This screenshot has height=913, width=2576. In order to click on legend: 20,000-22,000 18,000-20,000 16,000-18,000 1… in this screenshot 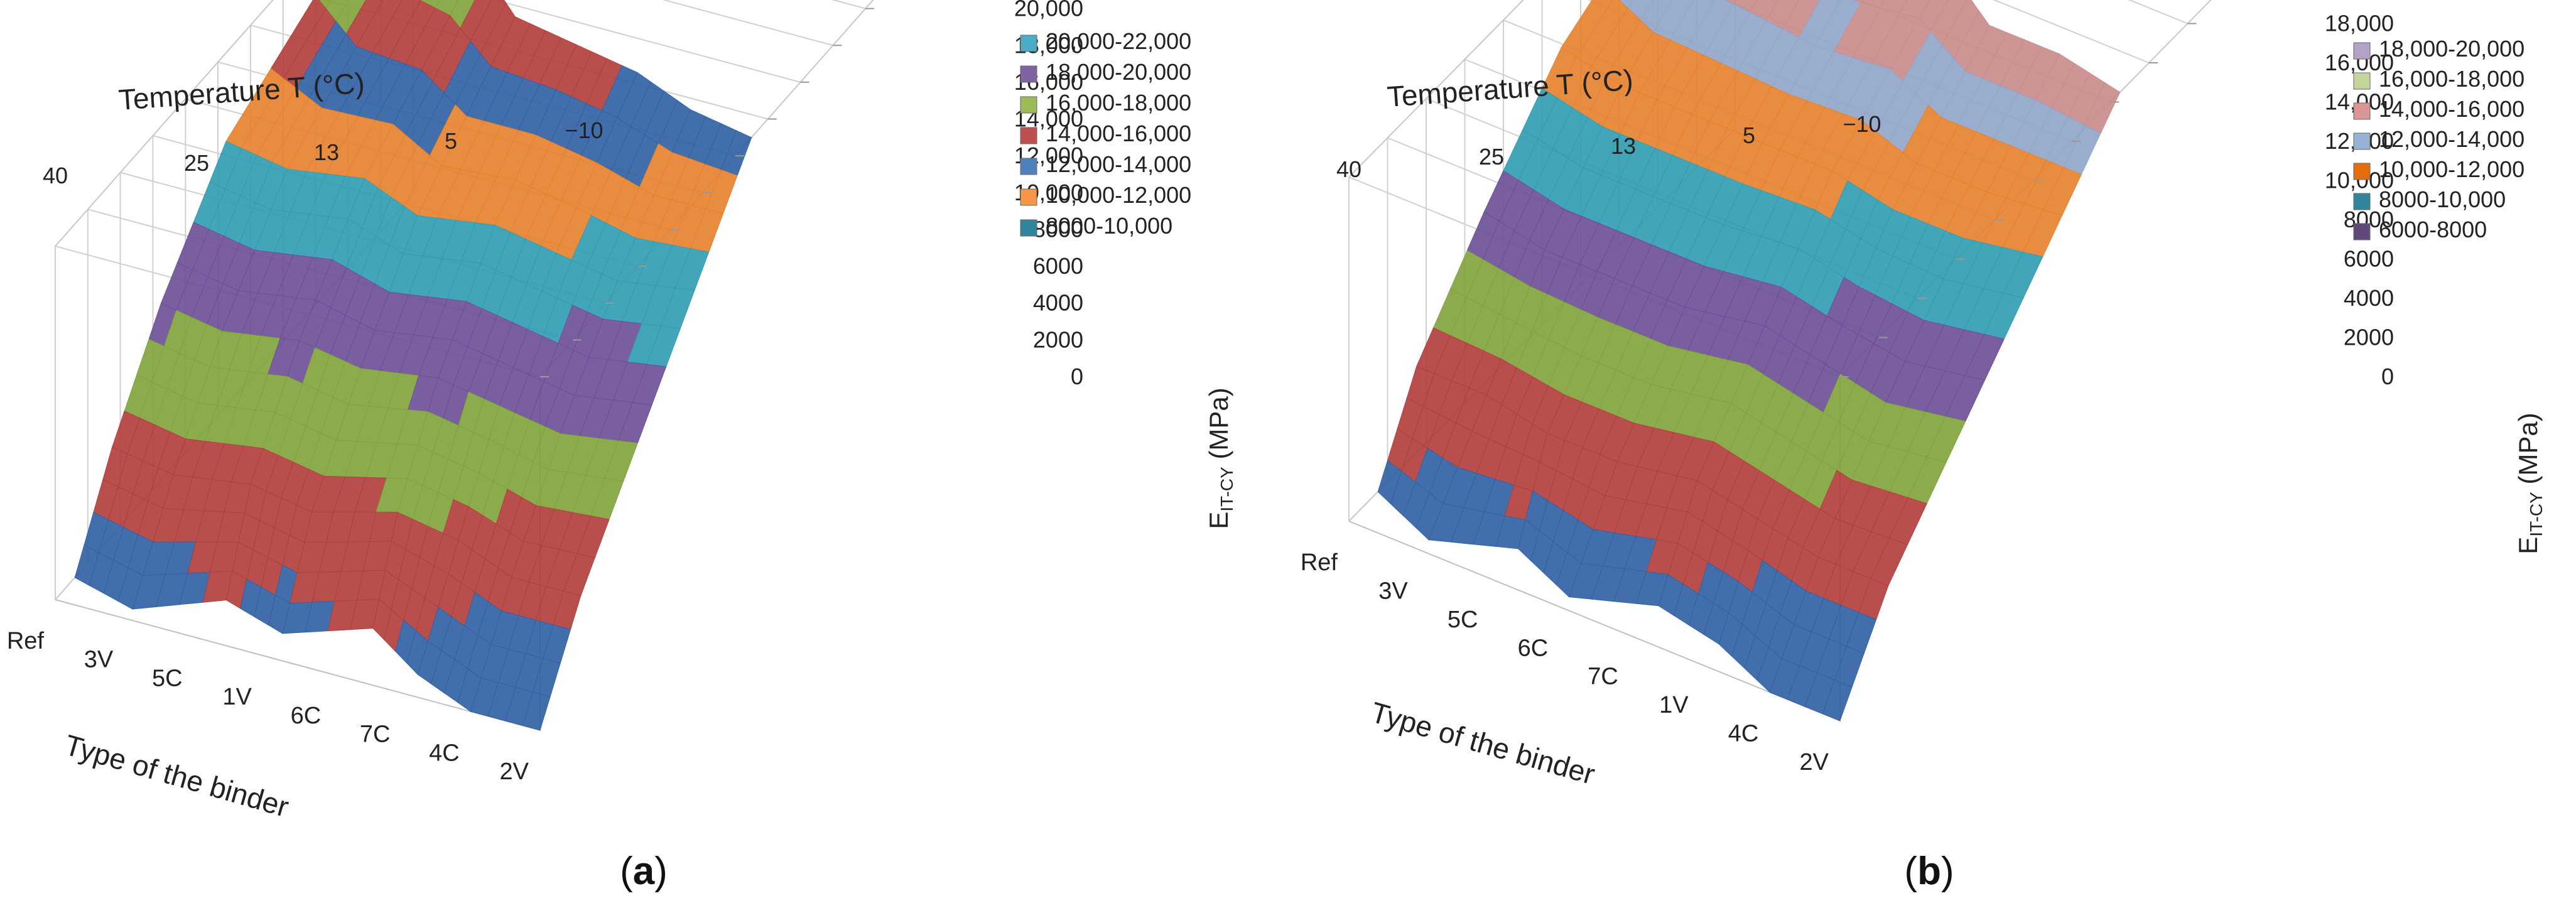, I will do `click(1105, 134)`.